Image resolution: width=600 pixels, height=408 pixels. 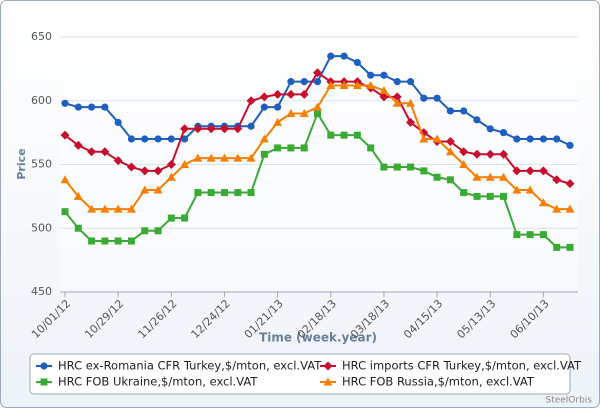 What do you see at coordinates (462, 366) in the screenshot?
I see `legend-label: HRC imports CFR Turkey,$/mton, excl.VAT` at bounding box center [462, 366].